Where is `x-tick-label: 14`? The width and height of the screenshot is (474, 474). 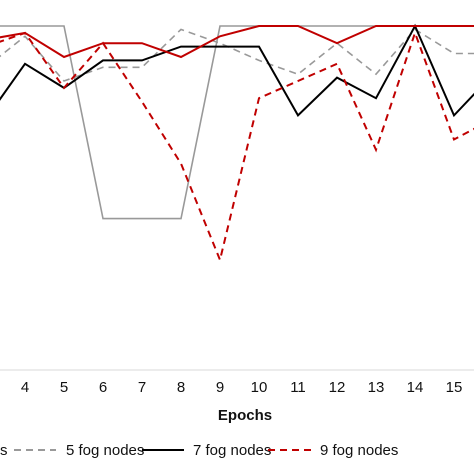
x-tick-label: 14 is located at coordinates (415, 387).